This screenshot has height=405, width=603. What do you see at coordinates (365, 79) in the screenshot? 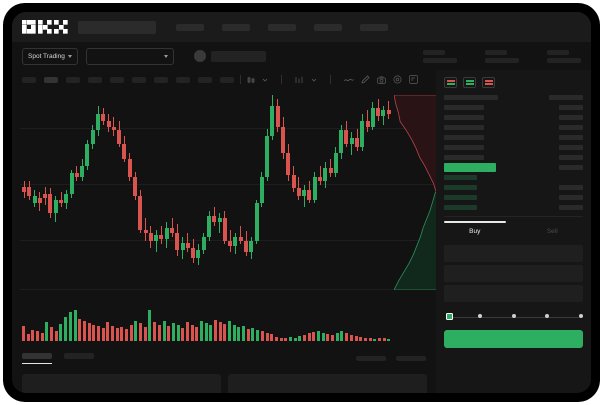
I see `pencil-icon` at bounding box center [365, 79].